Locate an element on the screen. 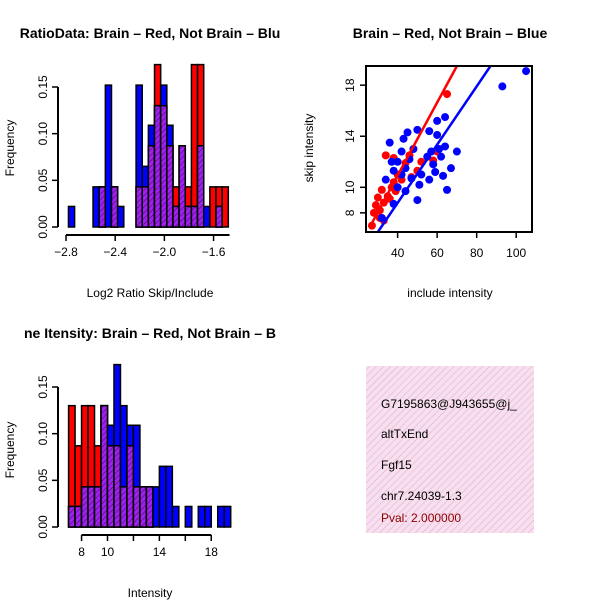  x-tick-label: −2.8 is located at coordinates (66, 252).